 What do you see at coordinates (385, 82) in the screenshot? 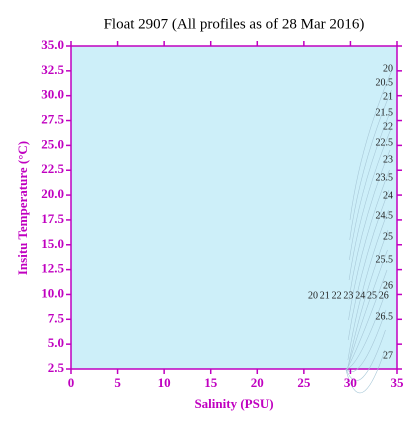
I see `contour-label: 20.5` at bounding box center [385, 82].